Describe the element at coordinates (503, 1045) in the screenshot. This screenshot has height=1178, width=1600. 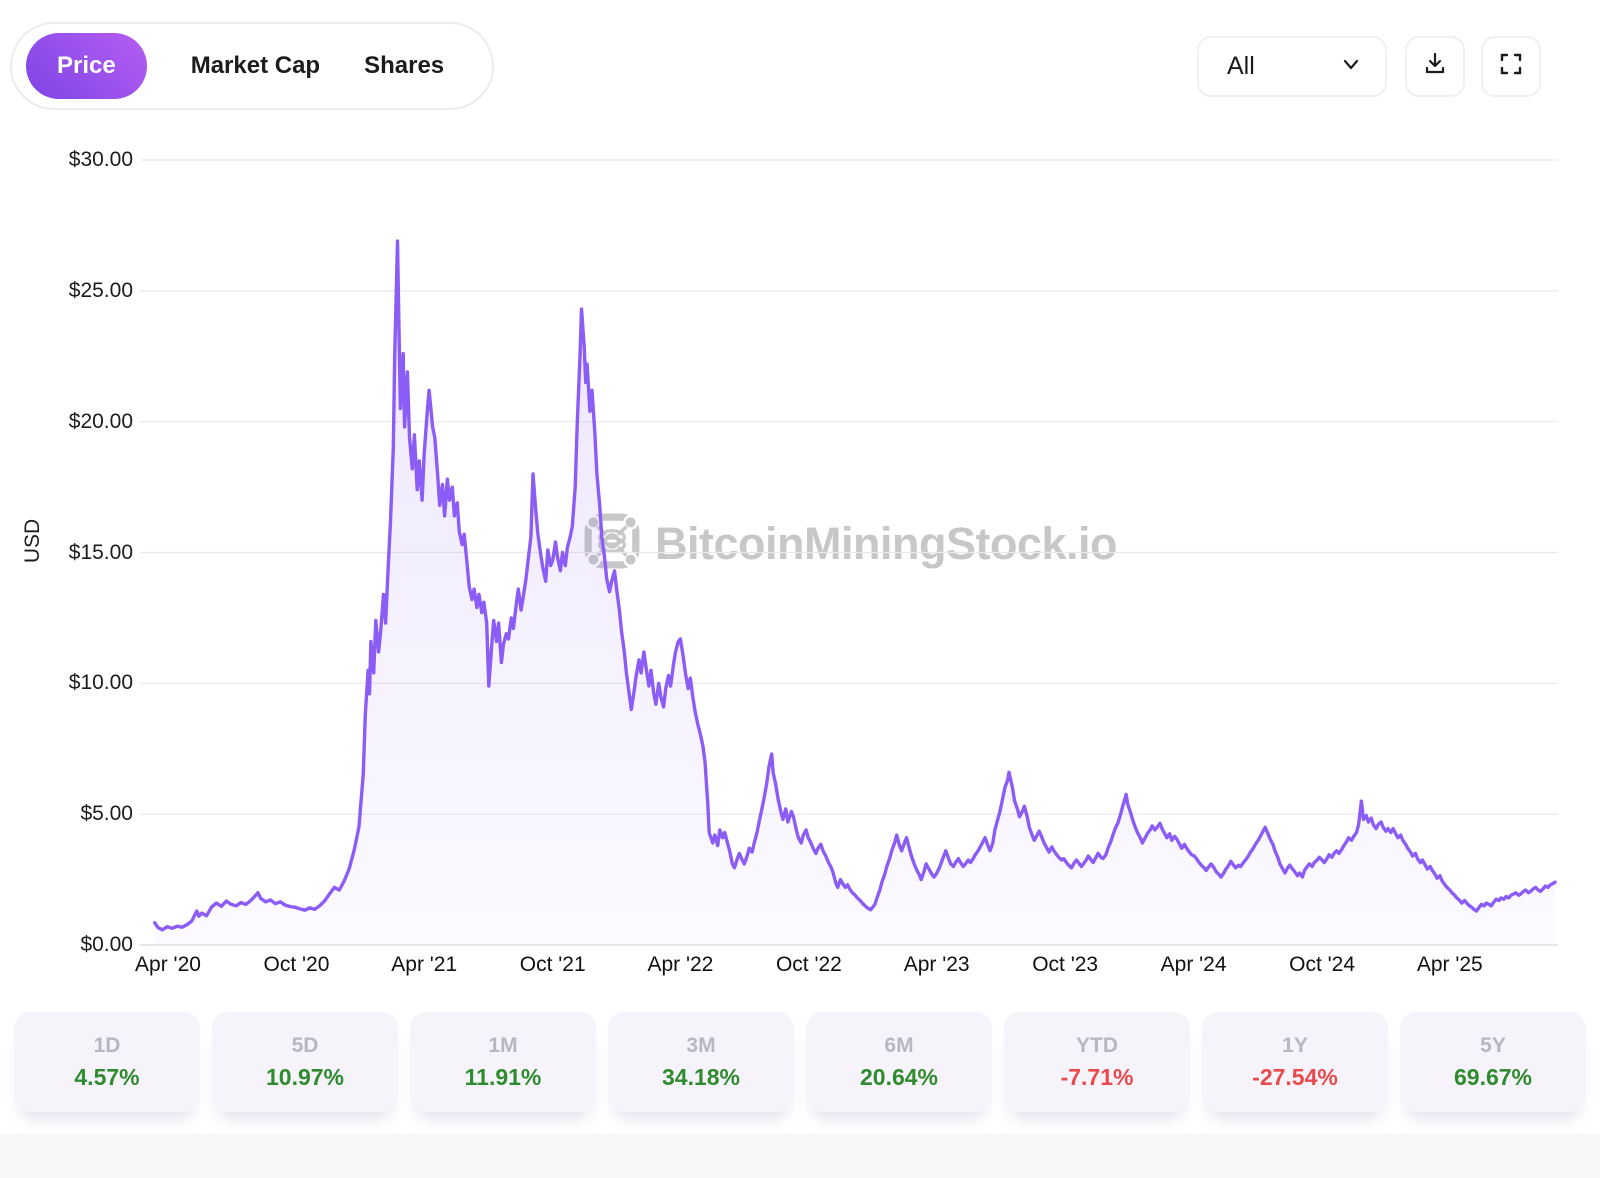
I see `stat-label: 1M` at that location.